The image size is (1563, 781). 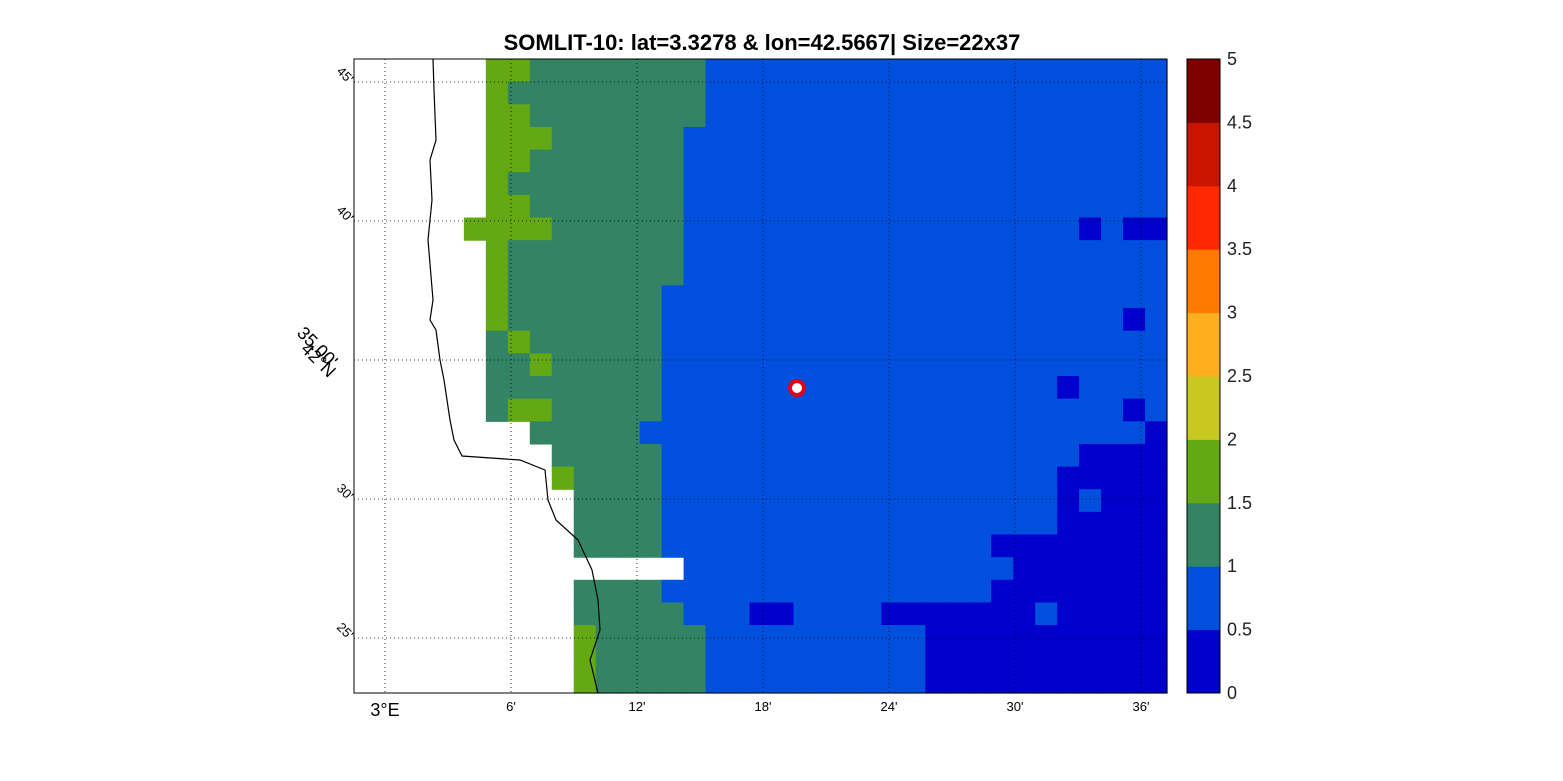 I want to click on y-tick-label: 25', so click(x=345, y=631).